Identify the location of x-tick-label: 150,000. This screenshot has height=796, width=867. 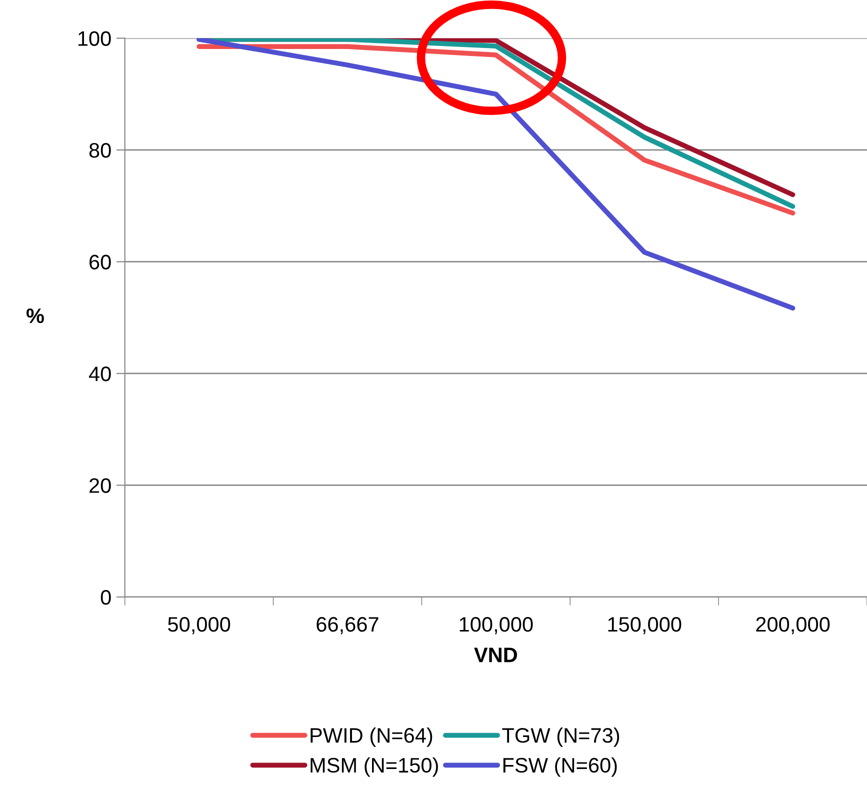
(645, 625).